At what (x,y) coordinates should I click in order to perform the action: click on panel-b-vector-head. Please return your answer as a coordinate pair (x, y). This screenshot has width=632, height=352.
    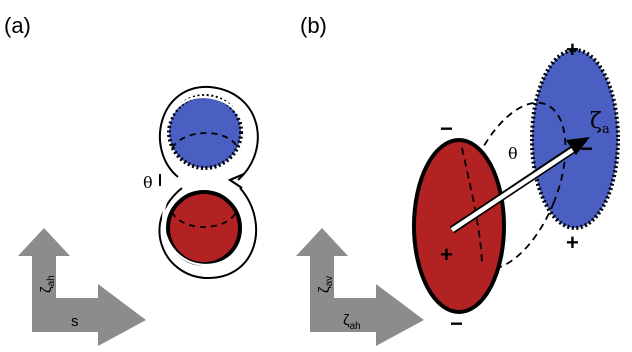
    Looking at the image, I should click on (578, 146).